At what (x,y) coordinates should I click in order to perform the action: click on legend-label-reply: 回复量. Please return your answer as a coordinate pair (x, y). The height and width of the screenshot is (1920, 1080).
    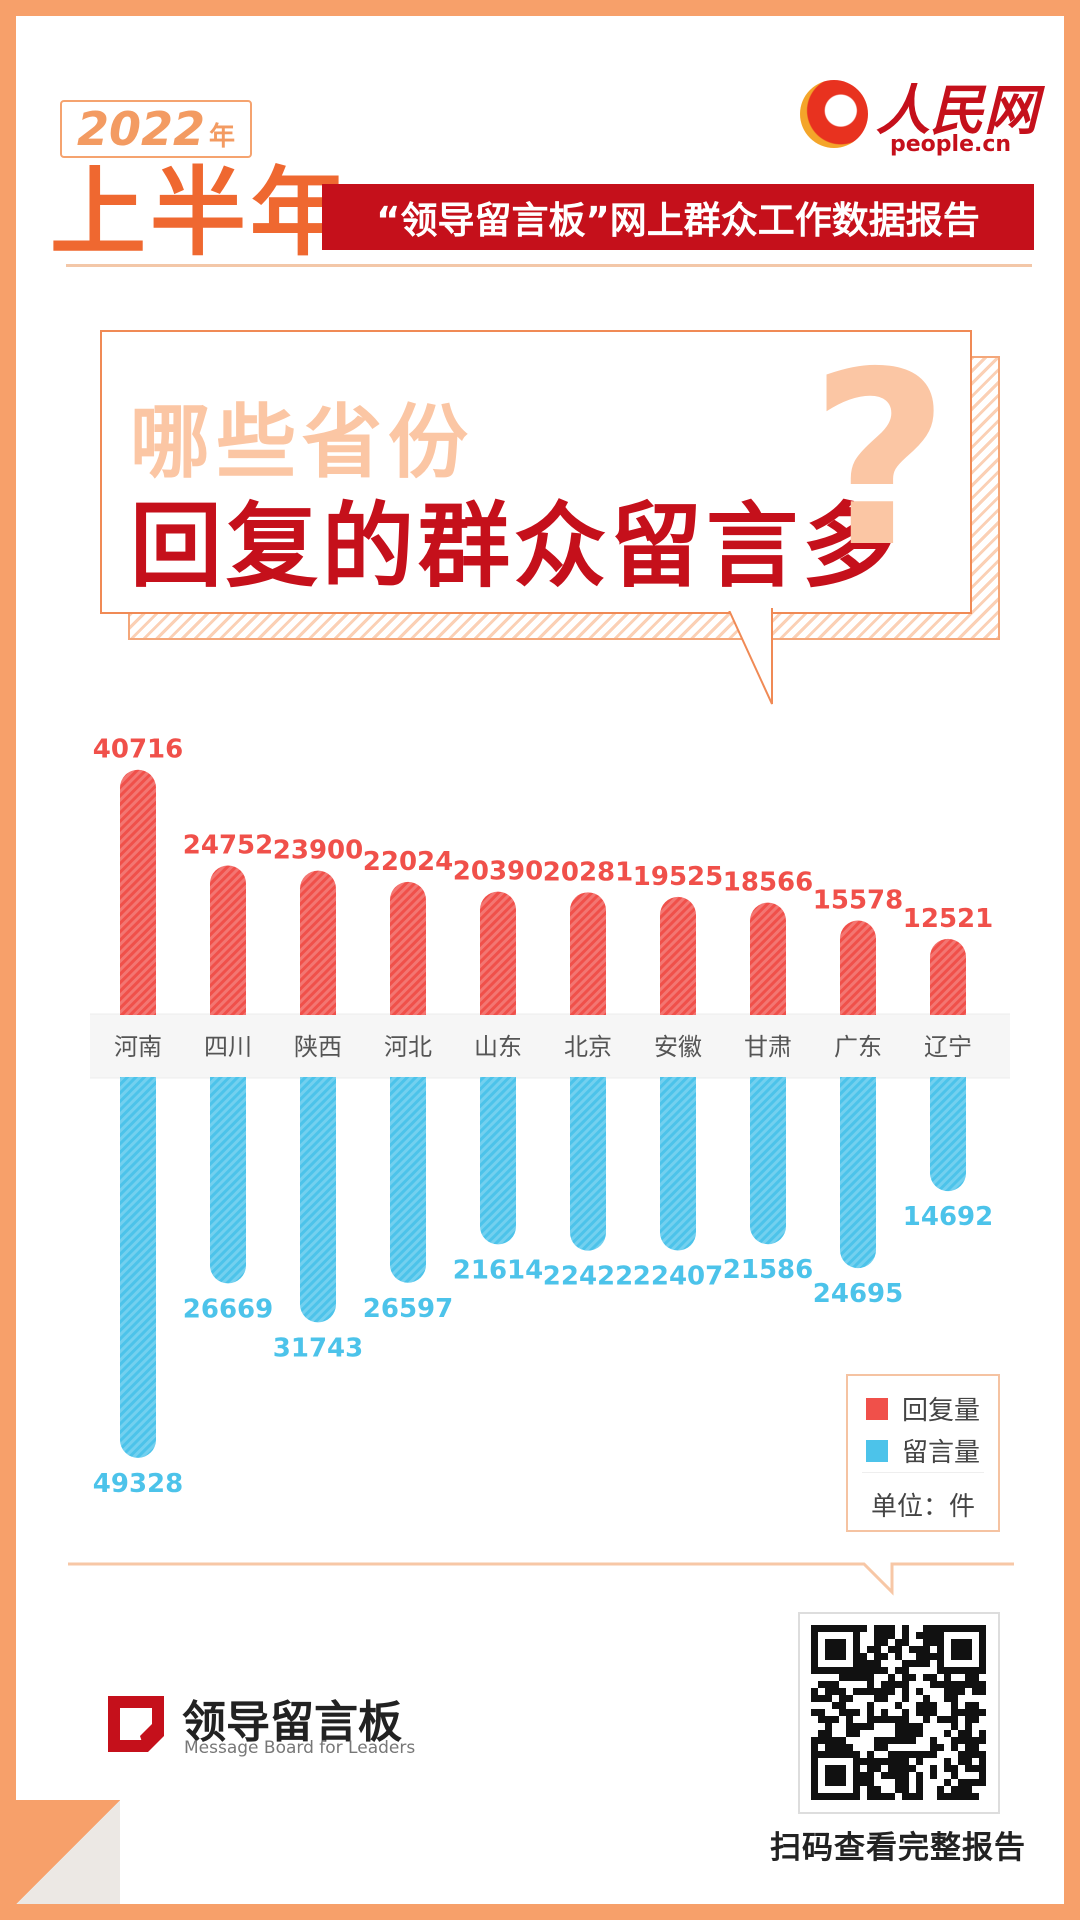
    Looking at the image, I should click on (941, 1411).